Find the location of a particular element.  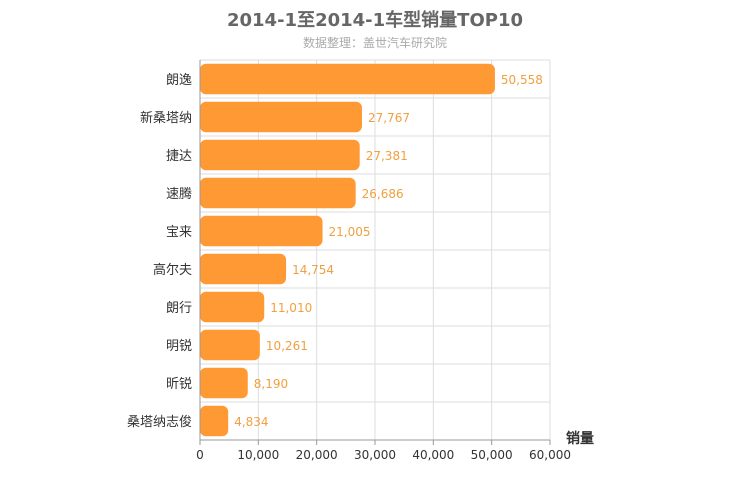

category-label: 朗逸 is located at coordinates (179, 80).